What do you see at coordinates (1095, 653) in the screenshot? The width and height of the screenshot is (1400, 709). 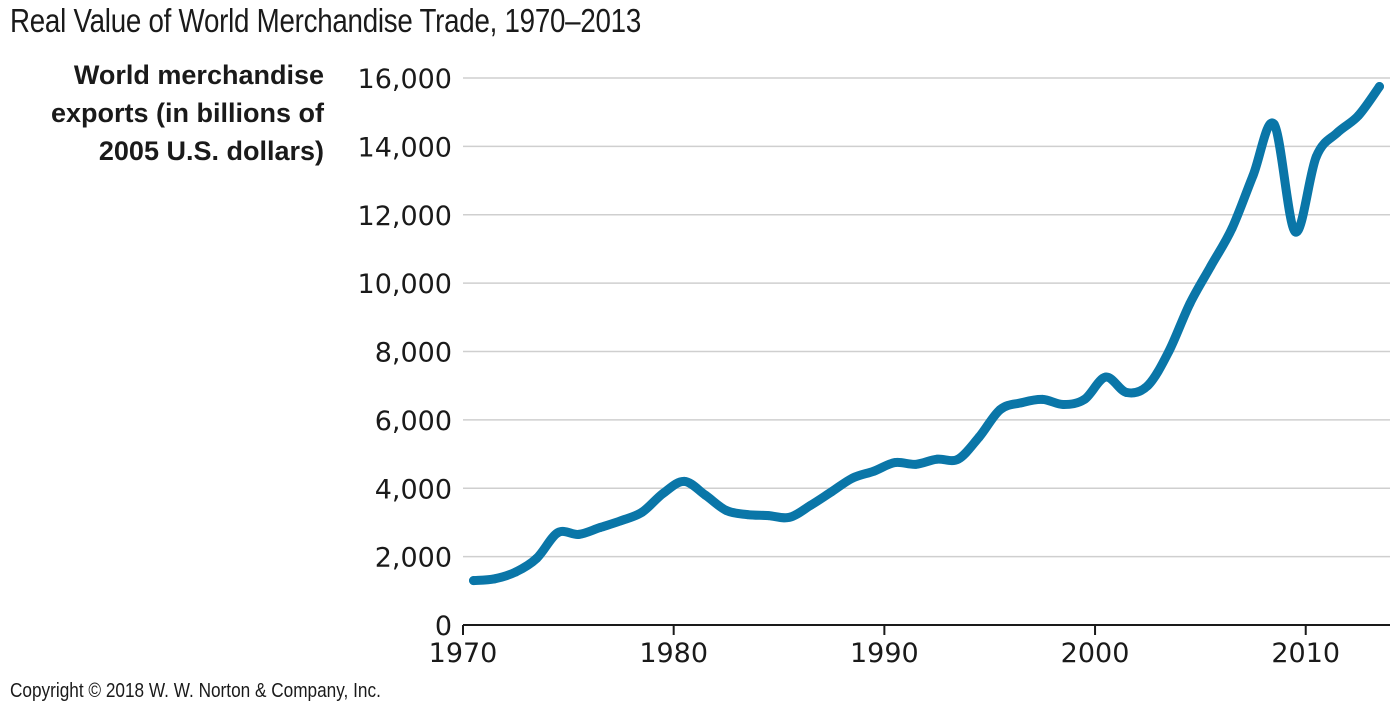 I see `x-tick-label: 2000` at bounding box center [1095, 653].